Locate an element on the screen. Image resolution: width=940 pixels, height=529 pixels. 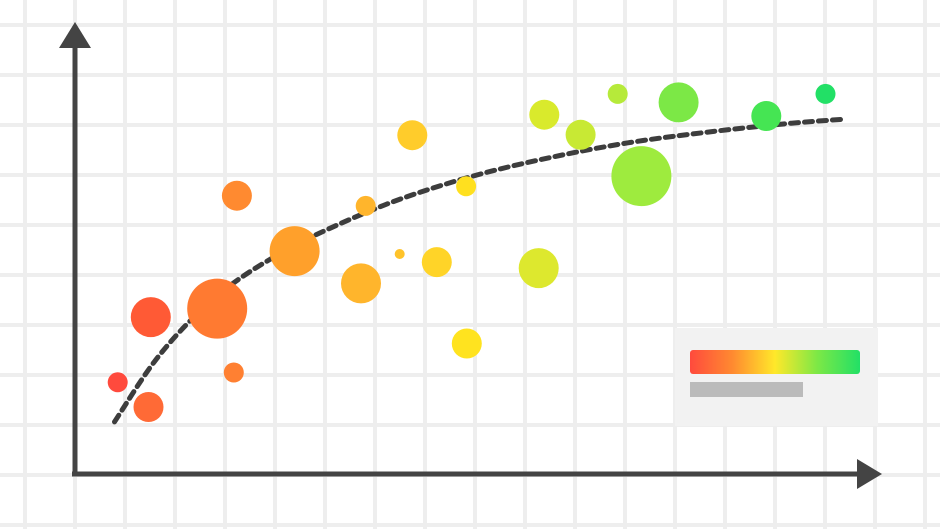
legend-label-placeholder is located at coordinates (746, 389).